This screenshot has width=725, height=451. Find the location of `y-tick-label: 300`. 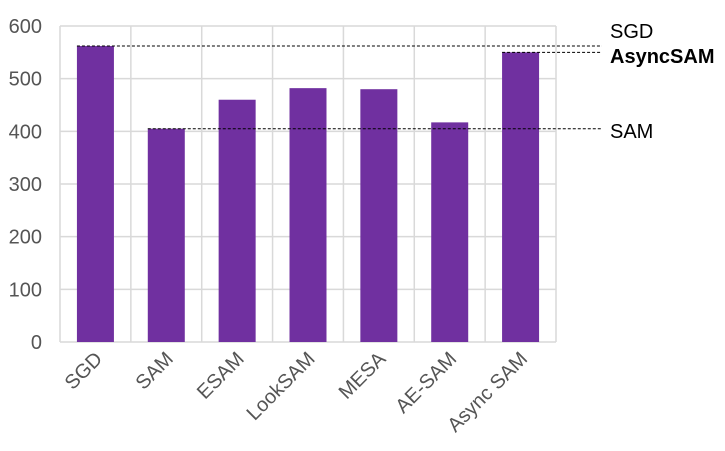

y-tick-label: 300 is located at coordinates (25, 185).